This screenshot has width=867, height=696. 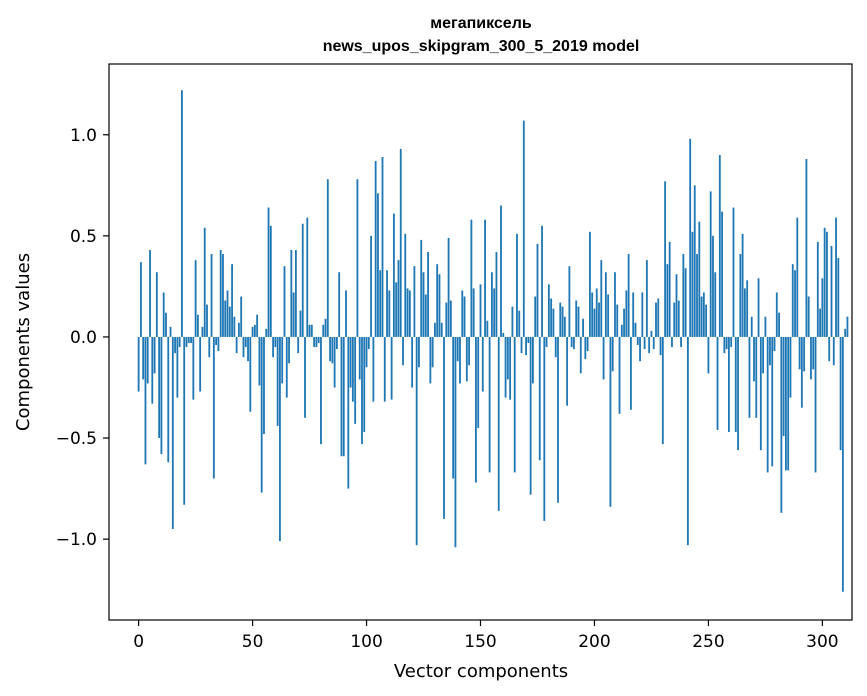 I want to click on x-tick-label: 100, so click(x=366, y=642).